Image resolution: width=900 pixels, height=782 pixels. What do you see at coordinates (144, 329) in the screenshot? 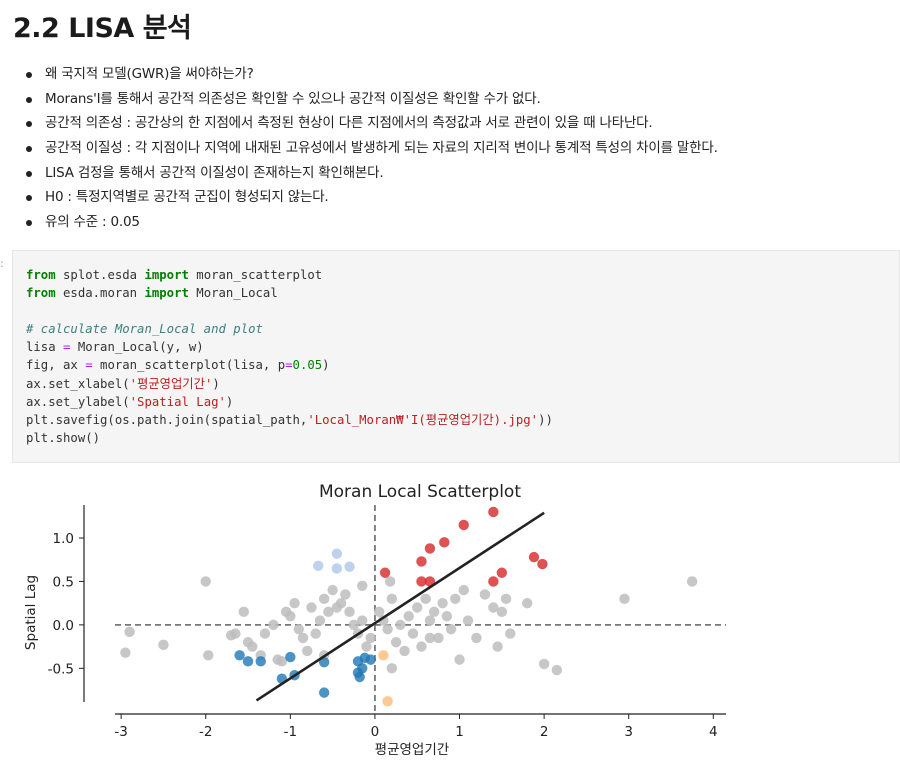
I see `code-line: # calculate Moran_Local and plot` at bounding box center [144, 329].